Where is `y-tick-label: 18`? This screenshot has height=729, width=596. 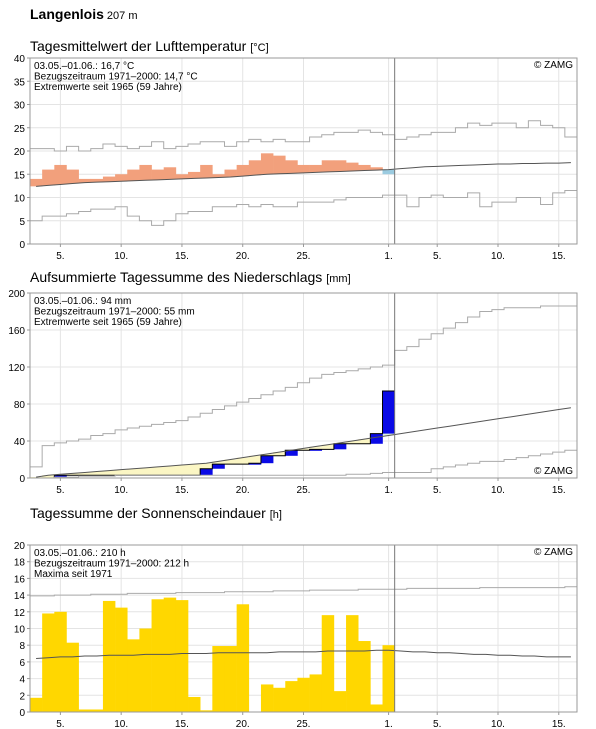
y-tick-label: 18 is located at coordinates (20, 563).